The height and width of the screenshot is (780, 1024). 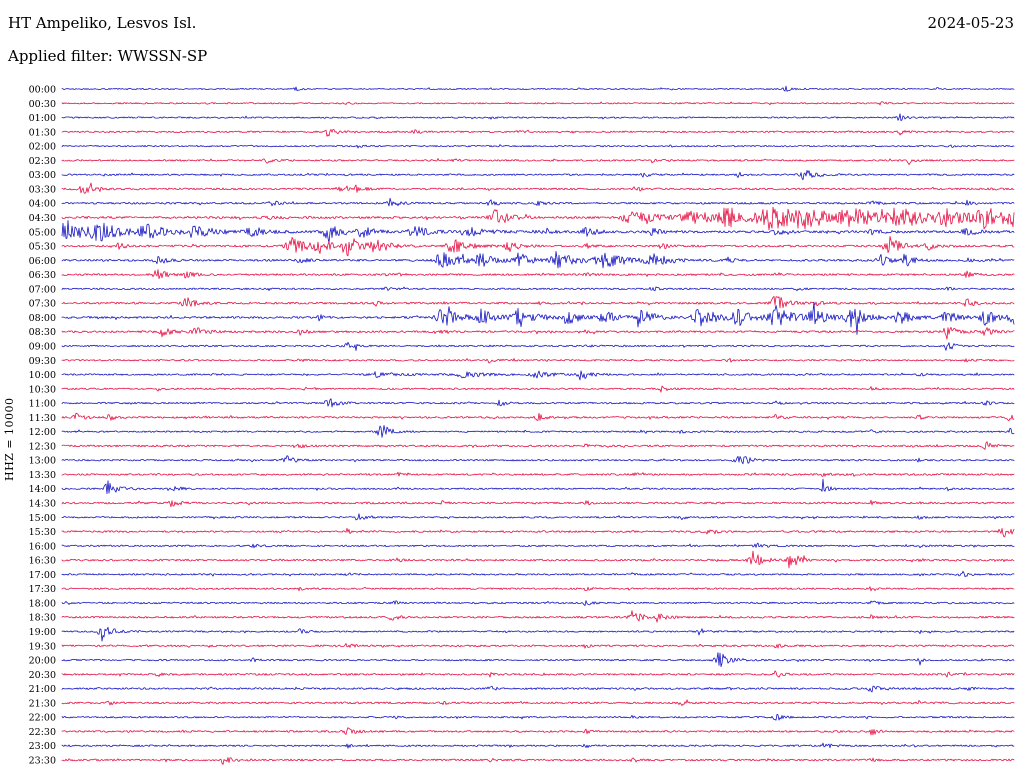 What do you see at coordinates (538, 389) in the screenshot?
I see `trace-row-10:30` at bounding box center [538, 389].